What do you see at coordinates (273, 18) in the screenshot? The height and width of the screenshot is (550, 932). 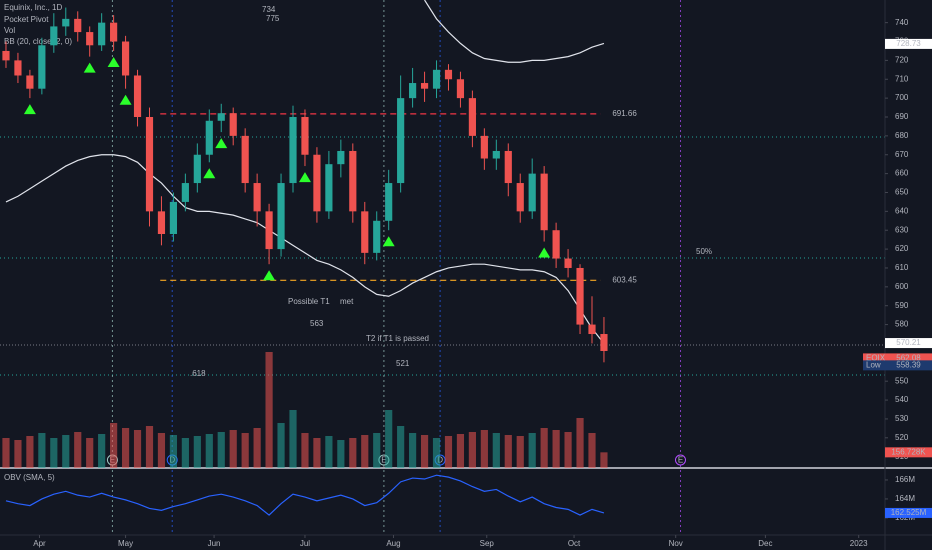 I see `annotation: 775` at bounding box center [273, 18].